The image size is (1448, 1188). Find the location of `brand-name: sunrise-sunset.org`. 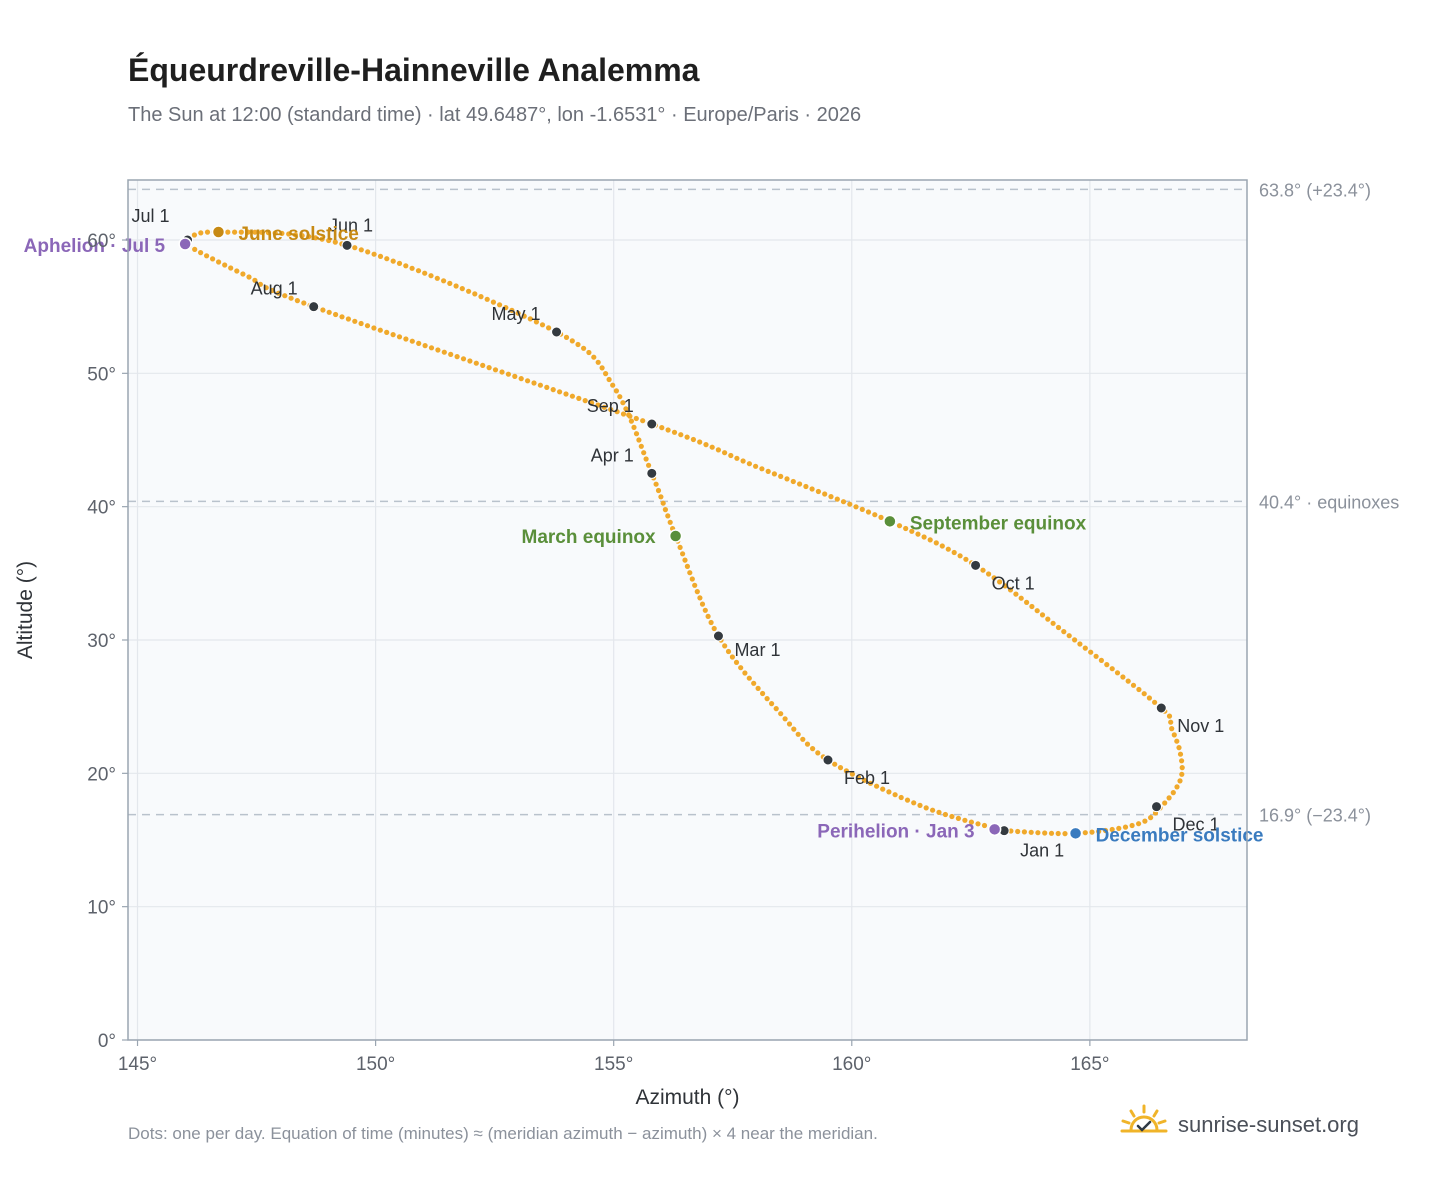

brand-name: sunrise-sunset.org is located at coordinates (1268, 1124).